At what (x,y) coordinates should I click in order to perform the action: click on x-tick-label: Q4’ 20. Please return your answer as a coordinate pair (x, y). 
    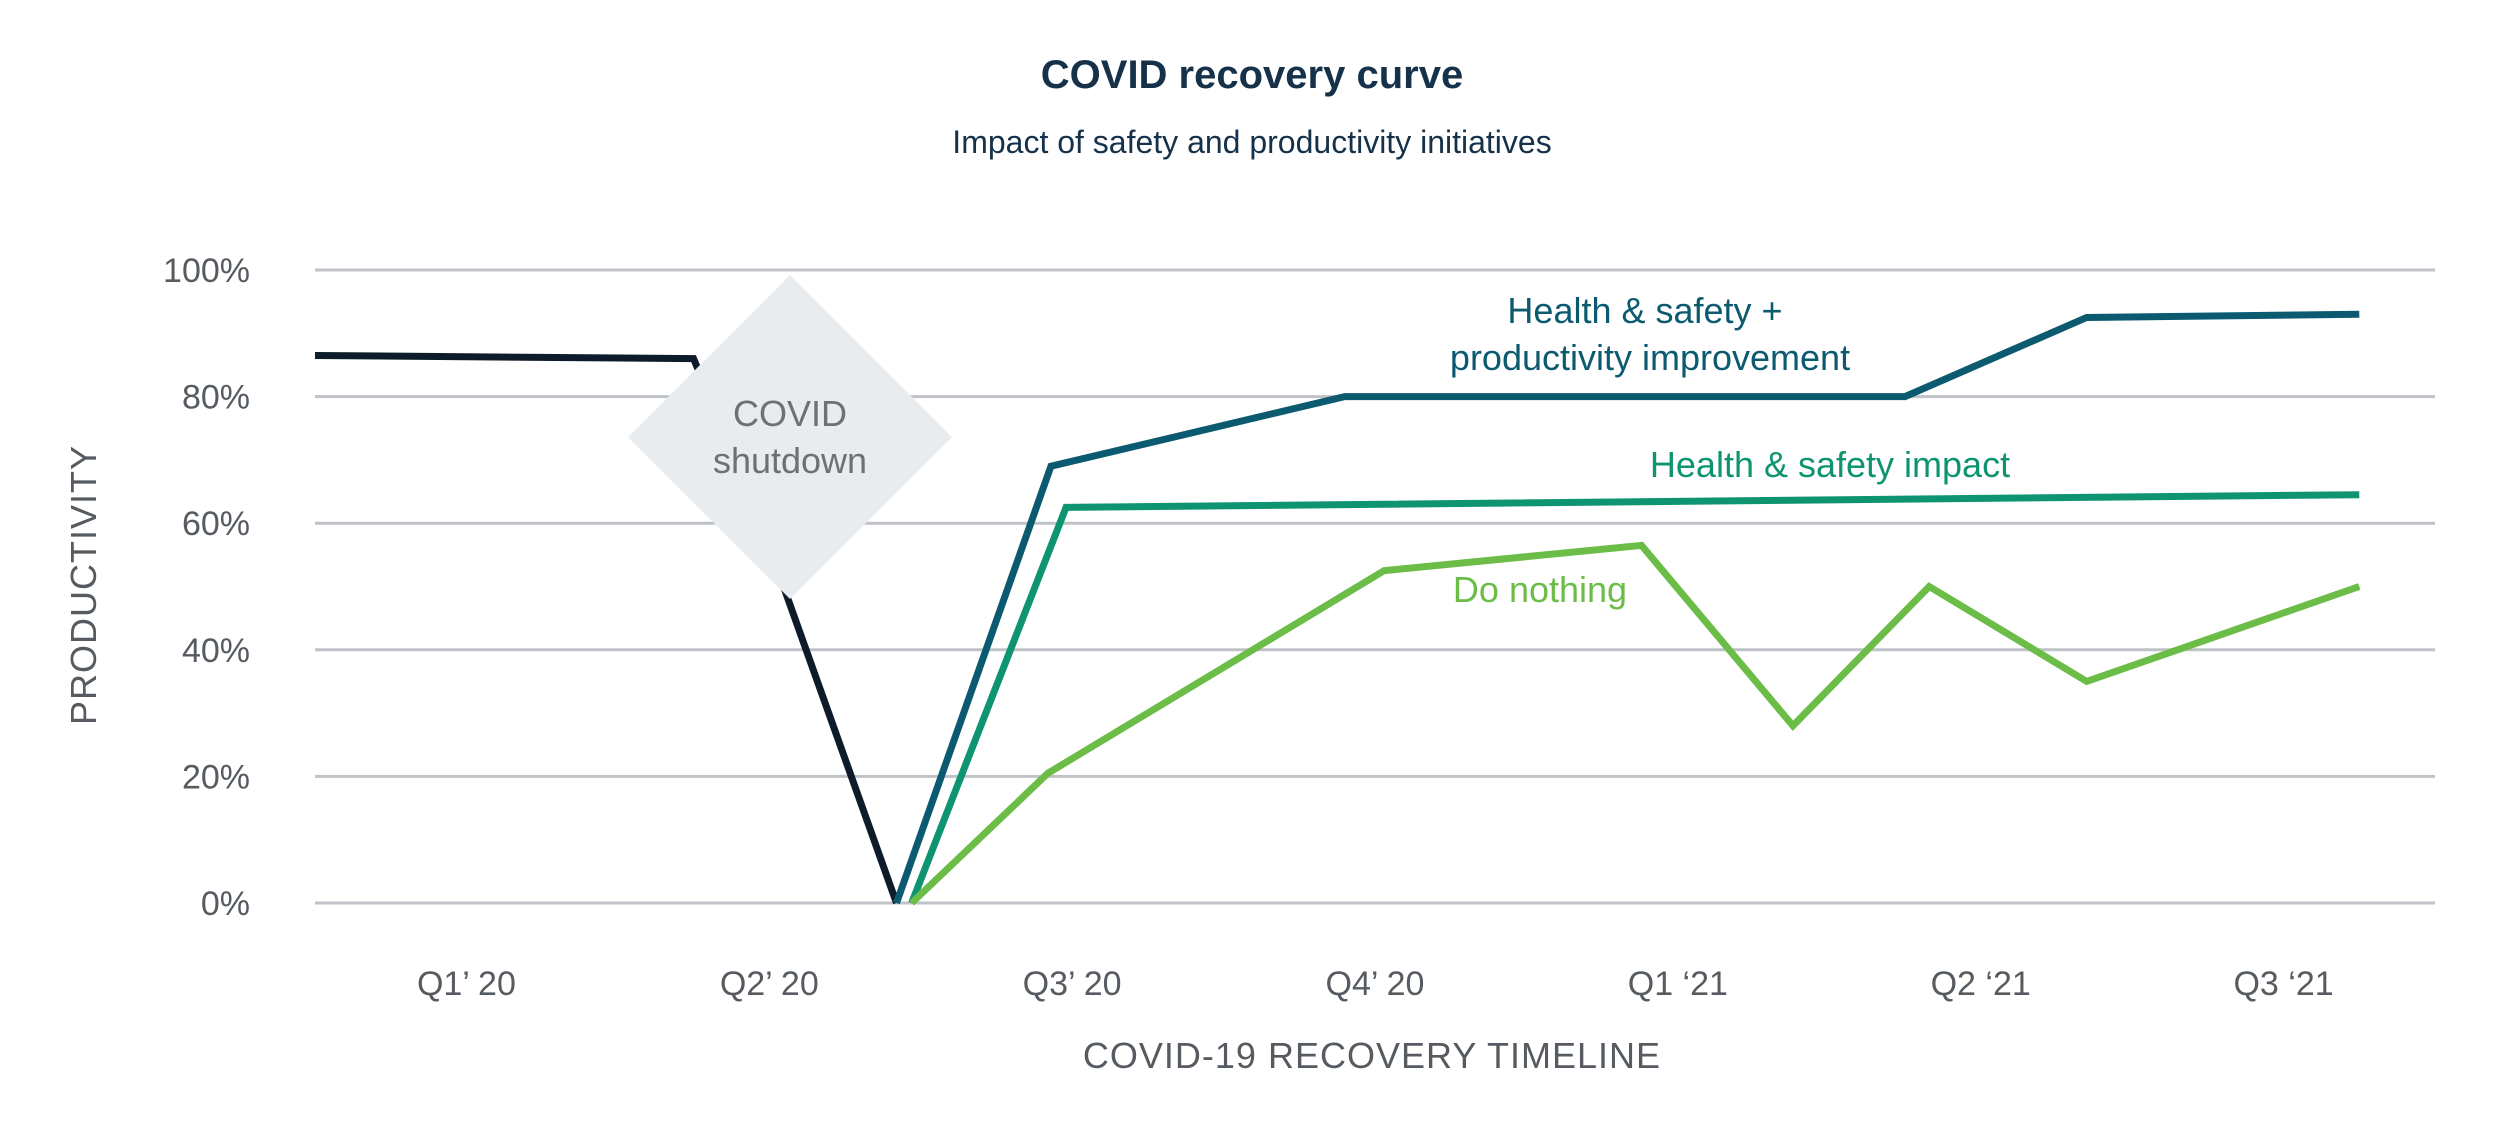
    Looking at the image, I should click on (1375, 984).